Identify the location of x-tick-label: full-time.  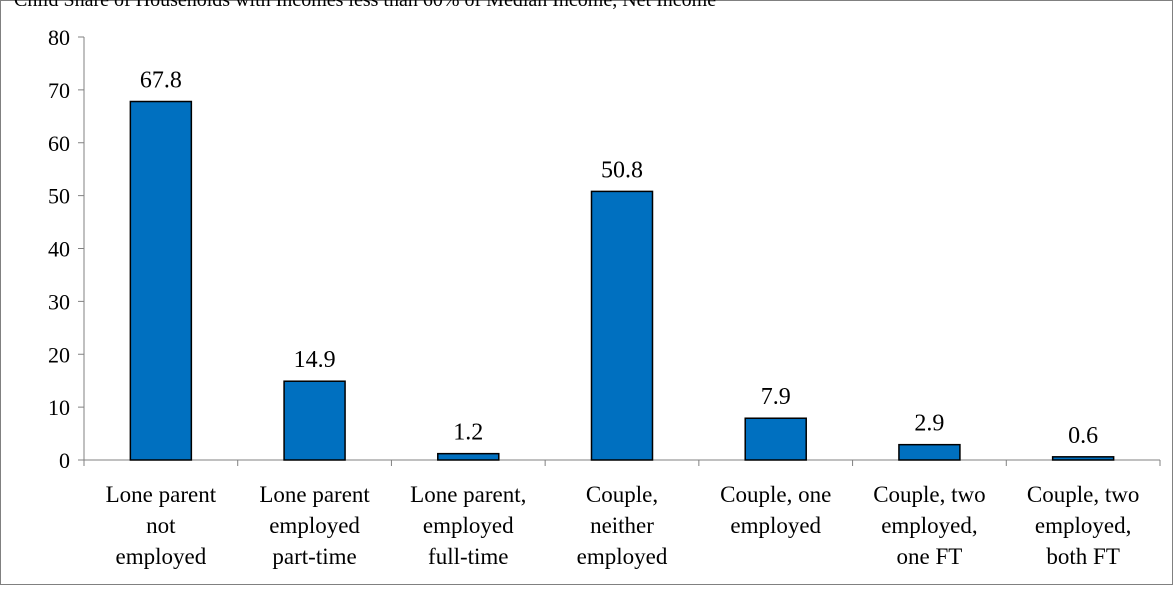
(468, 556).